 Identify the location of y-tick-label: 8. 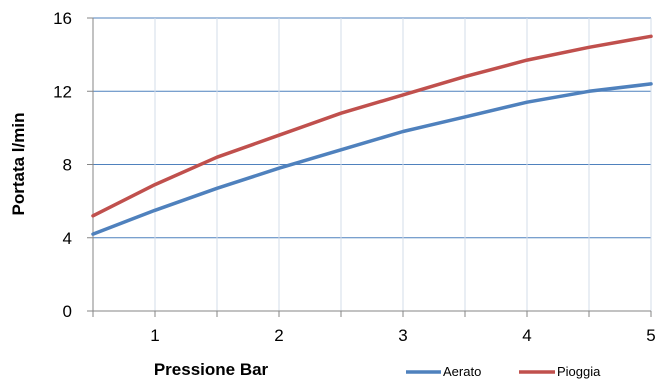
(67, 165).